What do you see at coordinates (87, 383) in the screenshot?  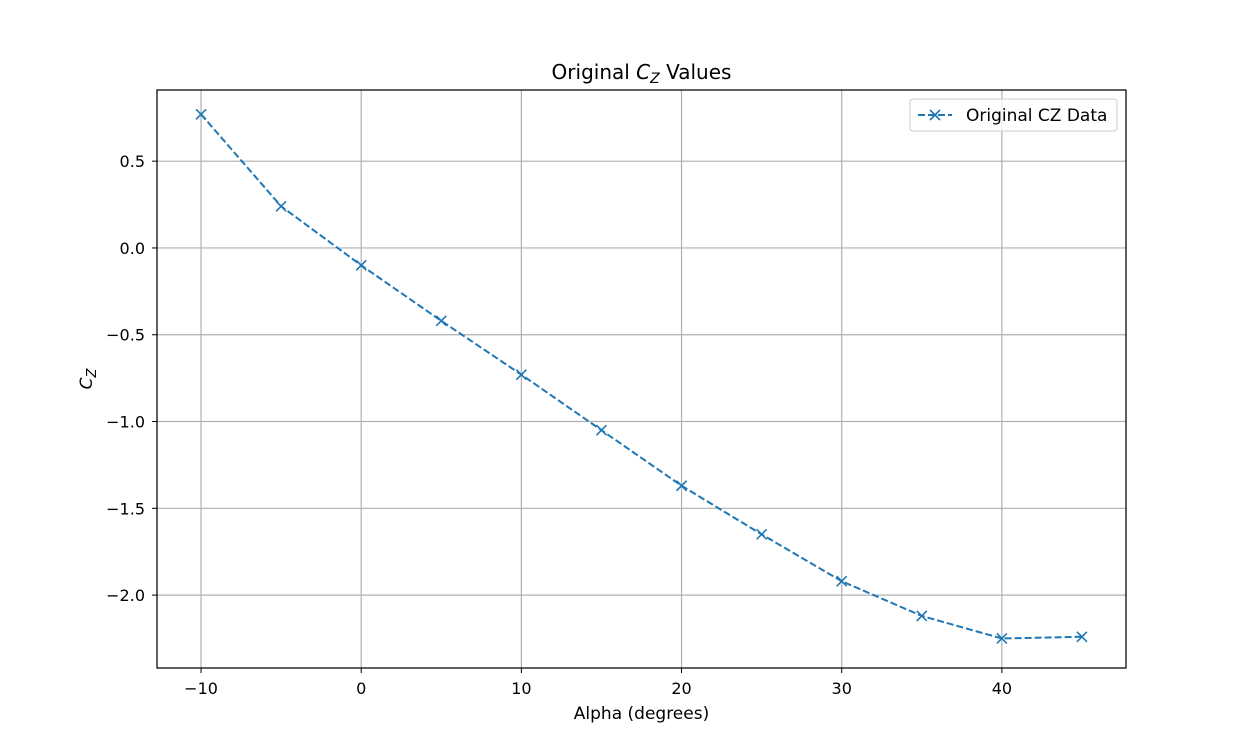 I see `y-axis-label-symbol: C` at bounding box center [87, 383].